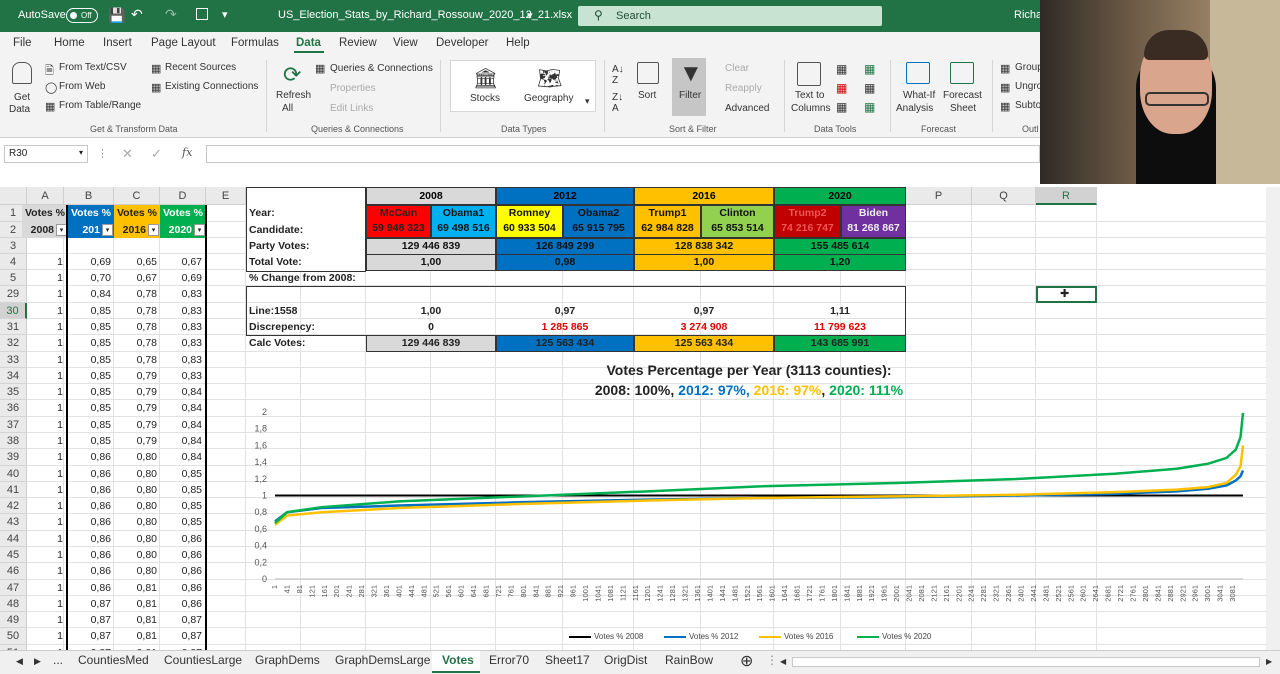 This screenshot has height=674, width=1280. What do you see at coordinates (963, 108) in the screenshot?
I see `forecast-sheet-label2: Sheet` at bounding box center [963, 108].